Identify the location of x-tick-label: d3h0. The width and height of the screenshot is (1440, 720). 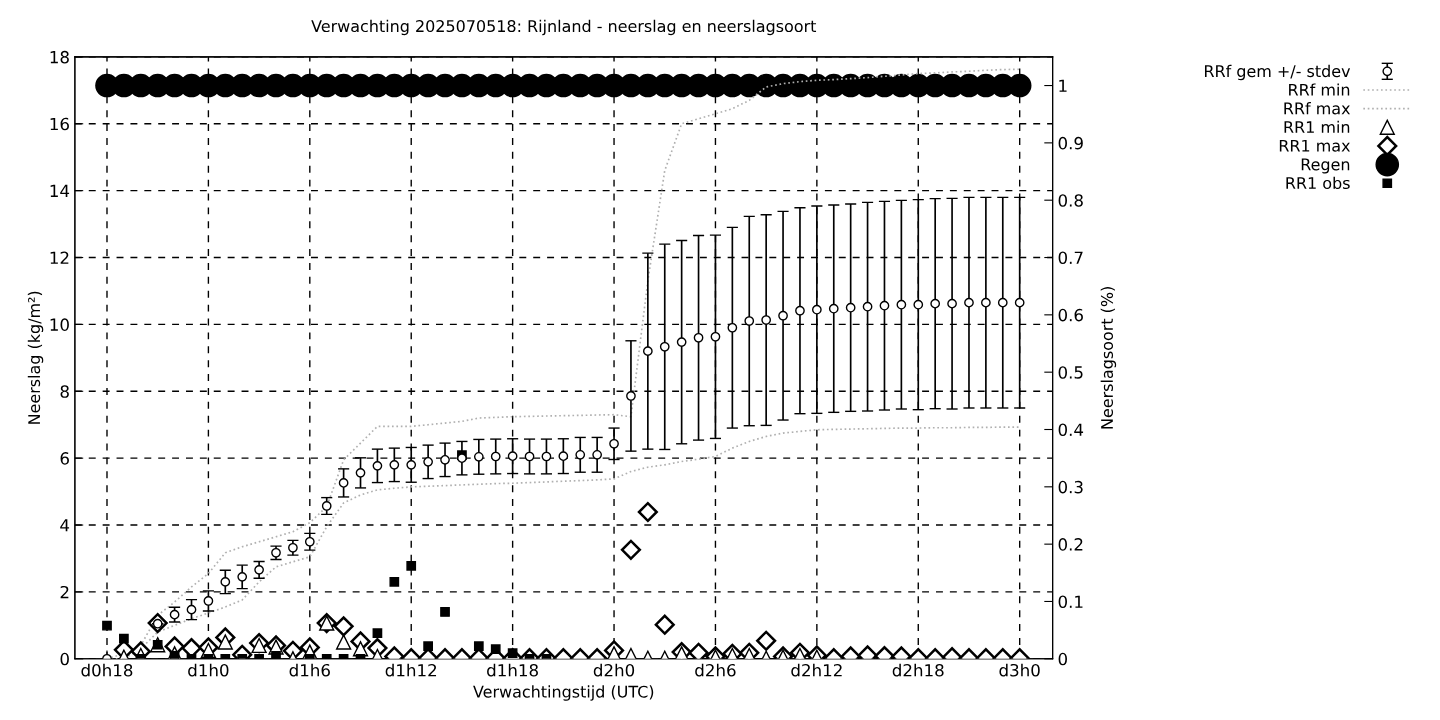
(1019, 670).